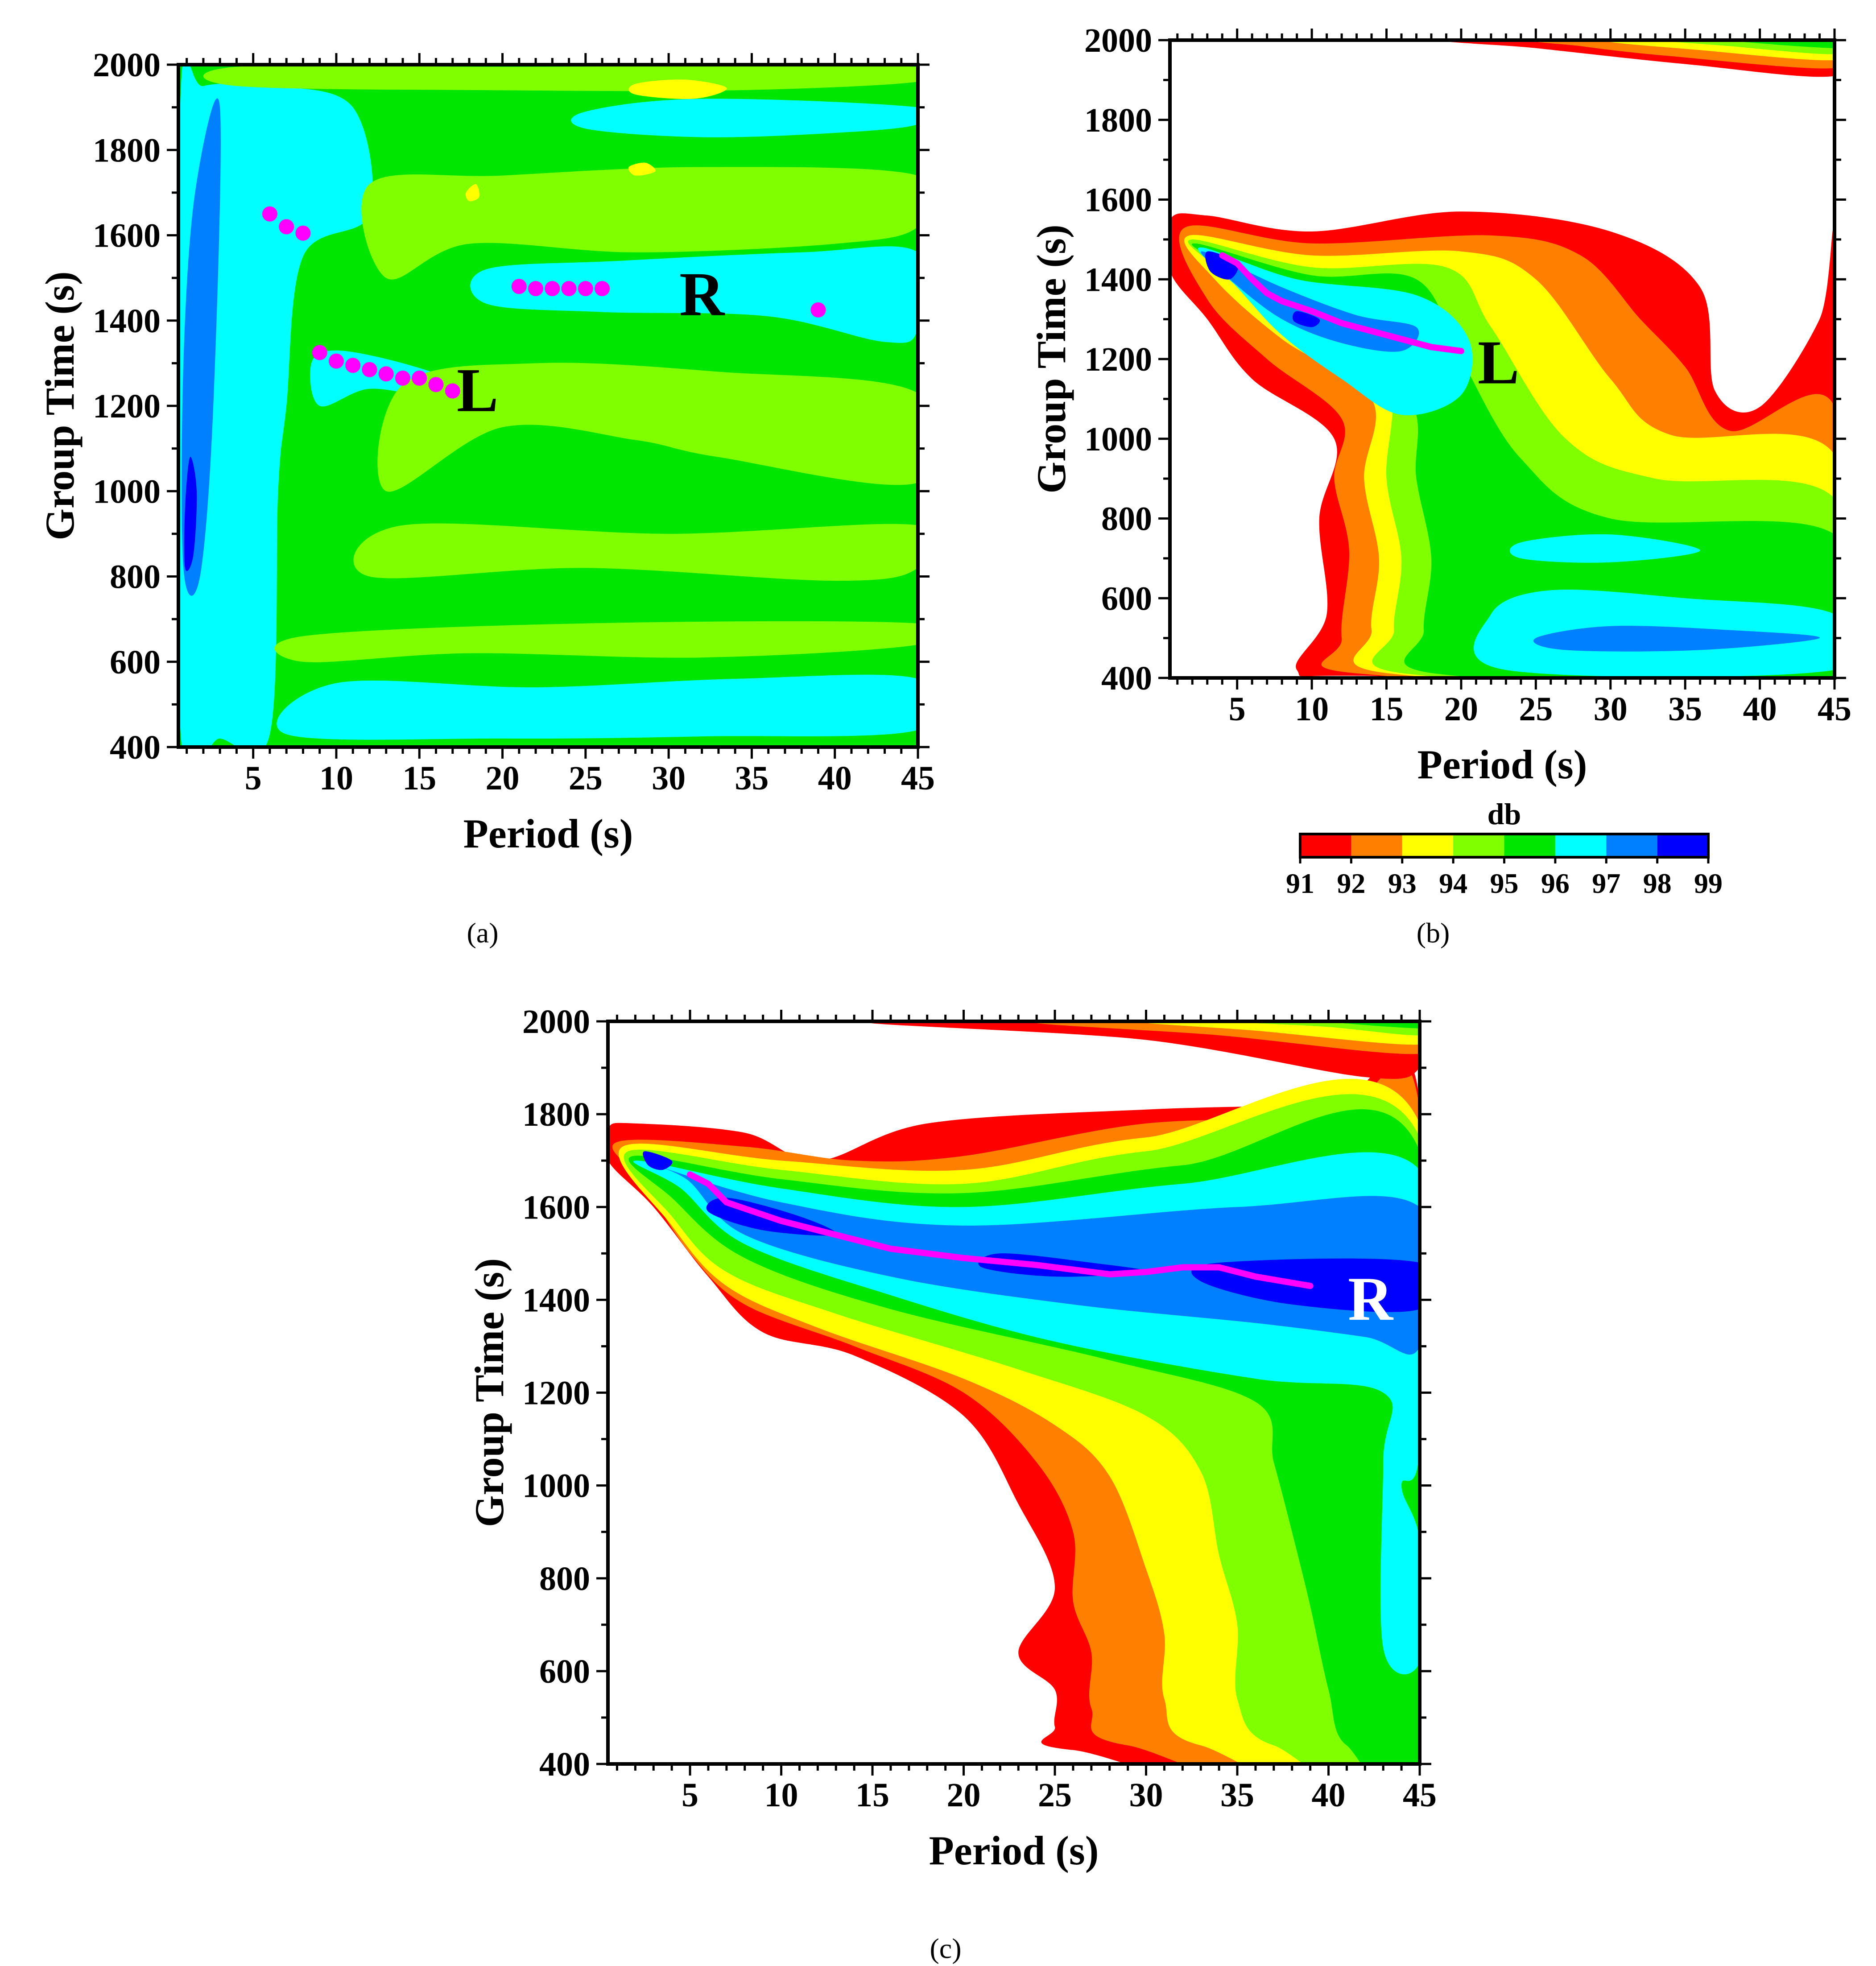 The width and height of the screenshot is (1876, 1966). What do you see at coordinates (1403, 883) in the screenshot?
I see `colorbar-tick-label: 93` at bounding box center [1403, 883].